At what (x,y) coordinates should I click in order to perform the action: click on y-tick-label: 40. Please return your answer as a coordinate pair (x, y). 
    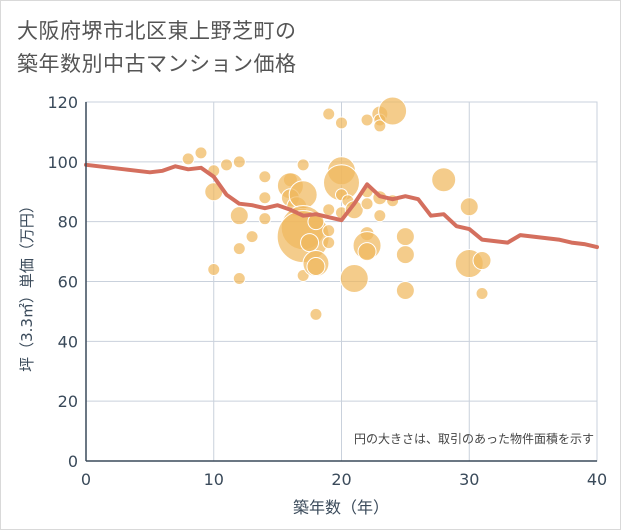
    Looking at the image, I should click on (68, 341).